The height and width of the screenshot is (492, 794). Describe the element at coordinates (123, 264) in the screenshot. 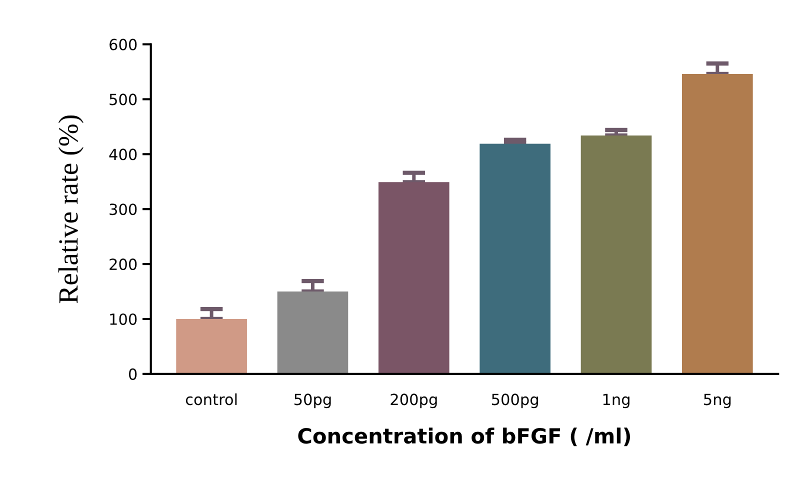

I see `y-tick-label: 200` at that location.